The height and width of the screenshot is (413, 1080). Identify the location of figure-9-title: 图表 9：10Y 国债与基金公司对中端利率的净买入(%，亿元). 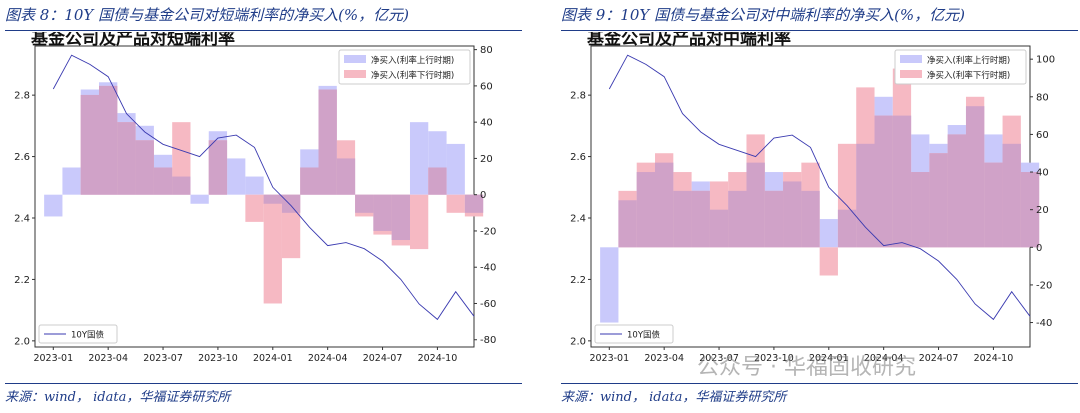
(763, 15).